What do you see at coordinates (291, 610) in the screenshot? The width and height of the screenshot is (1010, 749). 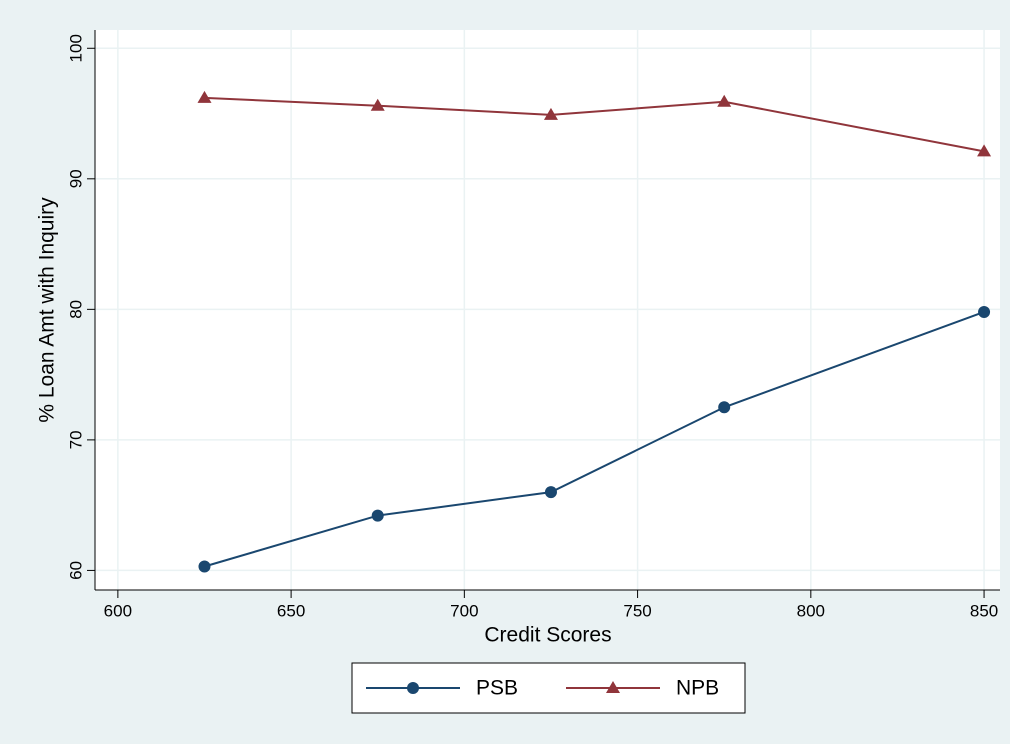 I see `x-tick-label: 650` at bounding box center [291, 610].